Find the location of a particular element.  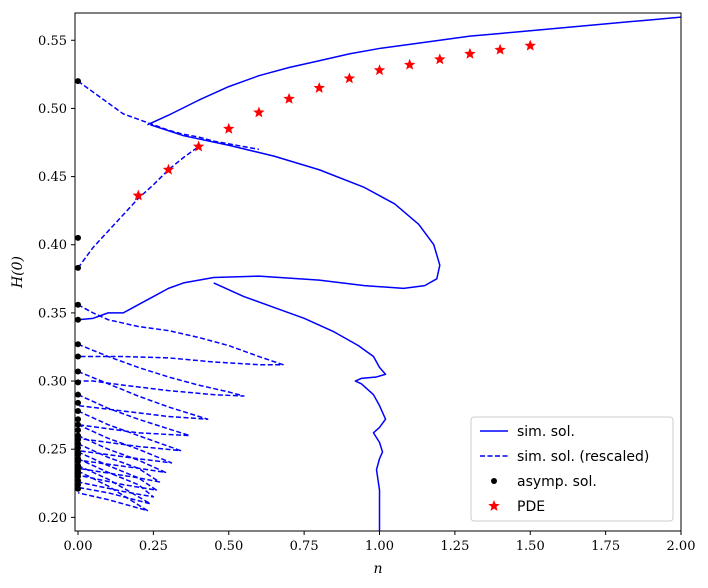

legend-entry: sim. sol. is located at coordinates (527, 432).